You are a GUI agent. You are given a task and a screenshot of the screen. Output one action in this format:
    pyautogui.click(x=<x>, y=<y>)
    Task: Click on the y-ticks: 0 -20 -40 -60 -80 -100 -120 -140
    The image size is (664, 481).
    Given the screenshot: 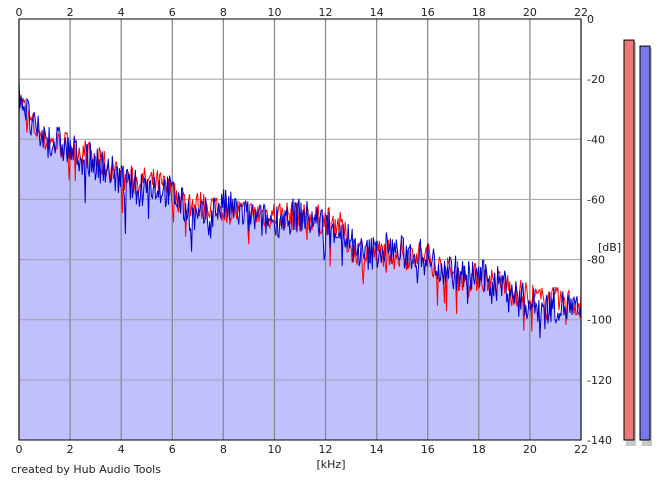 What is the action you would take?
    pyautogui.click(x=599, y=230)
    